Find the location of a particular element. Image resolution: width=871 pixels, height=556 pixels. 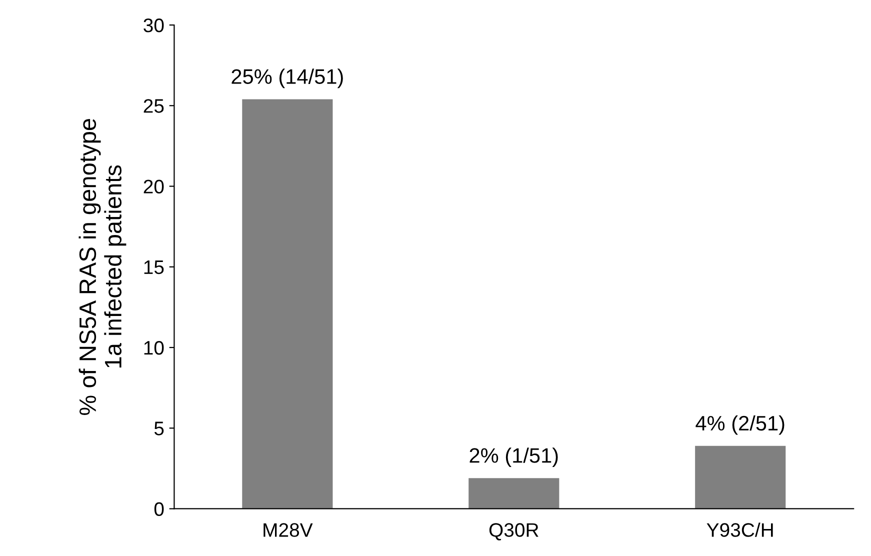

y-tick-label: 15 is located at coordinates (154, 267).